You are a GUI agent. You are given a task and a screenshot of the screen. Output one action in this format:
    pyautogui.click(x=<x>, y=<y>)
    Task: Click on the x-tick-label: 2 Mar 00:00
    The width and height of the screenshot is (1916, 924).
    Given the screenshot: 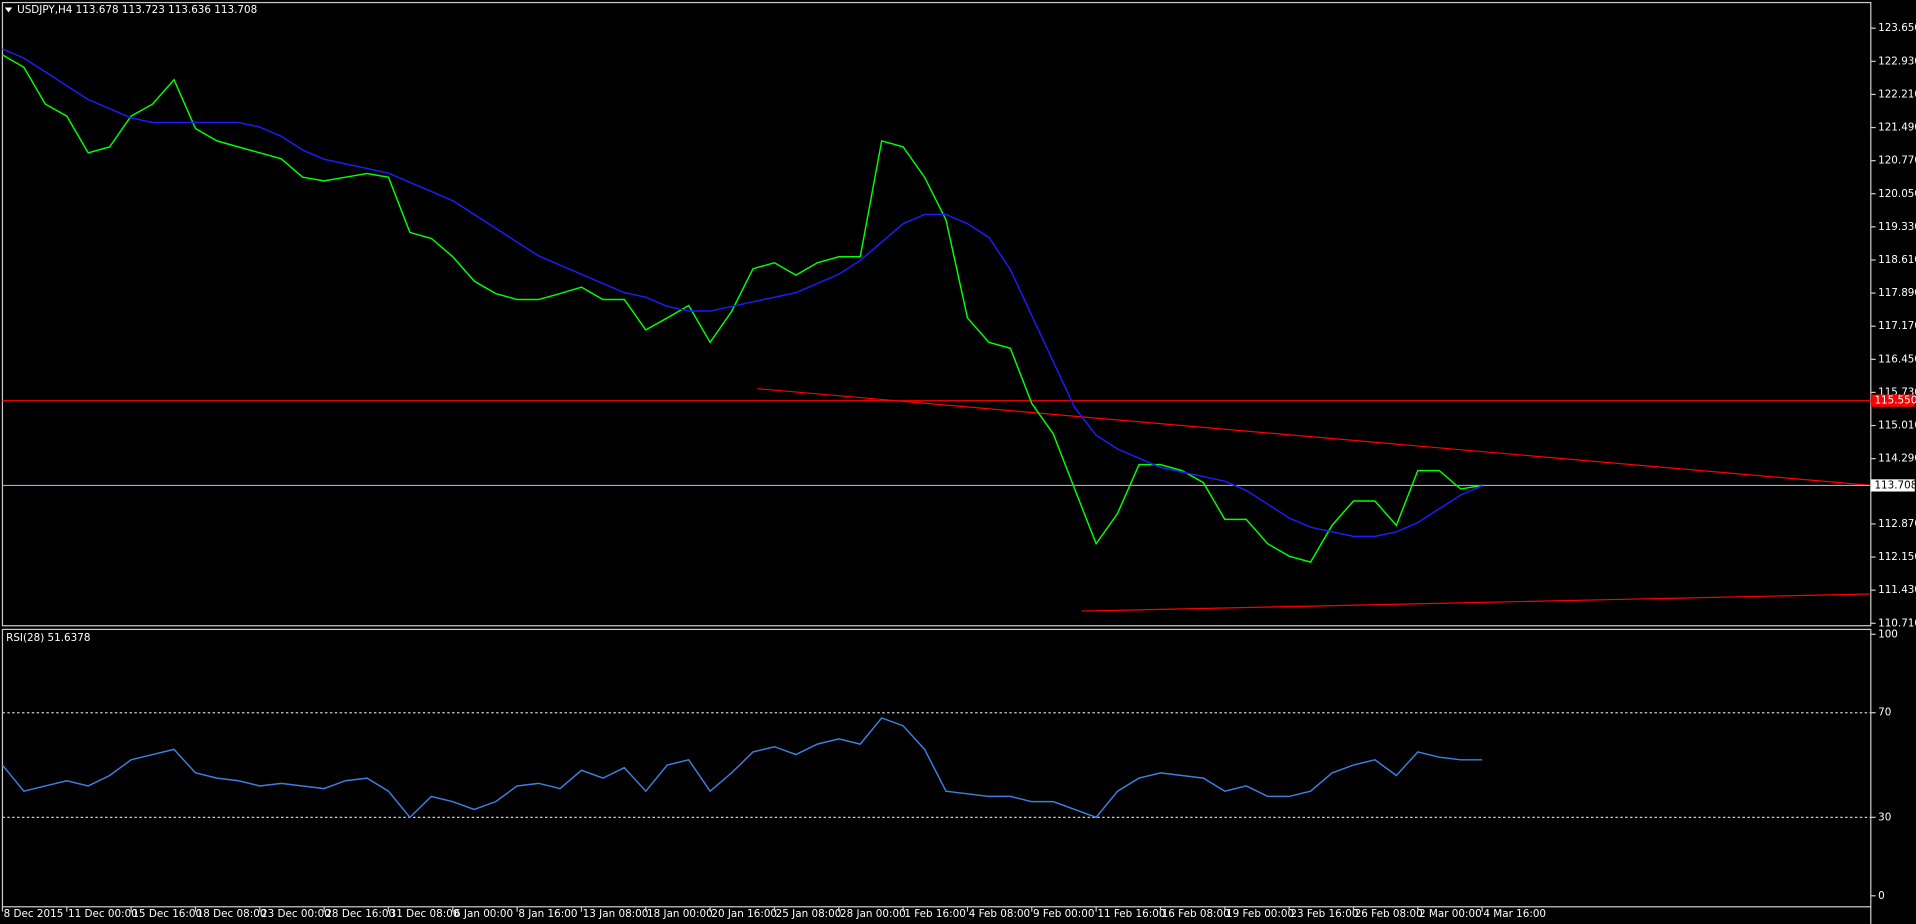 What is the action you would take?
    pyautogui.click(x=1450, y=914)
    